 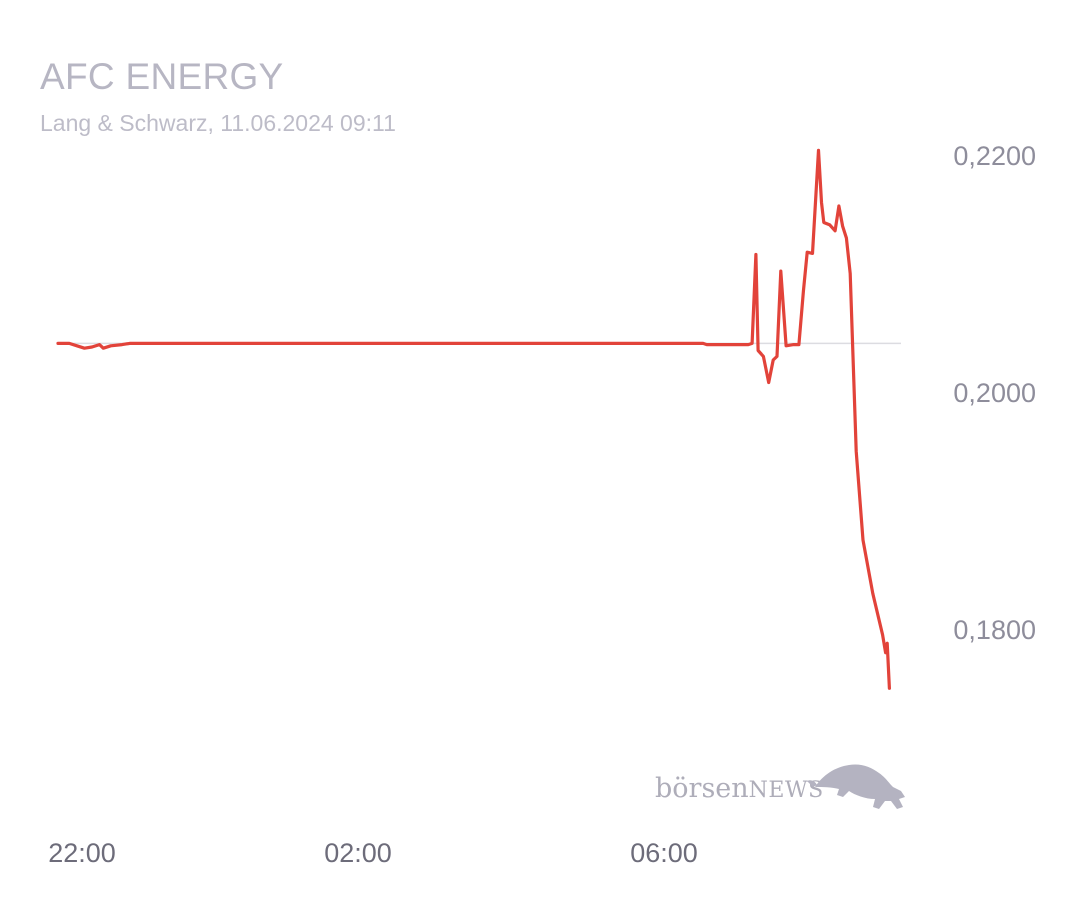 What do you see at coordinates (218, 123) in the screenshot?
I see `chart-subtitle: Lang & Schwarz, 11.06.2024 09:11` at bounding box center [218, 123].